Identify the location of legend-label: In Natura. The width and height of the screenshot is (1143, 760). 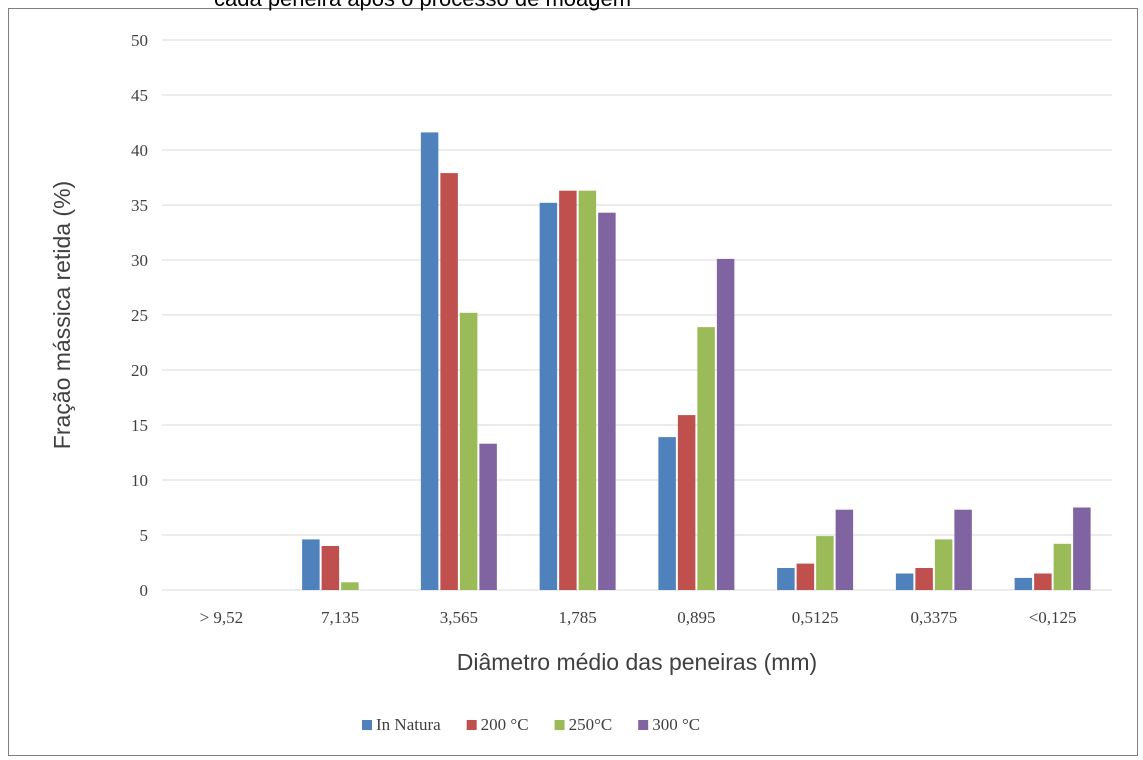
(408, 724).